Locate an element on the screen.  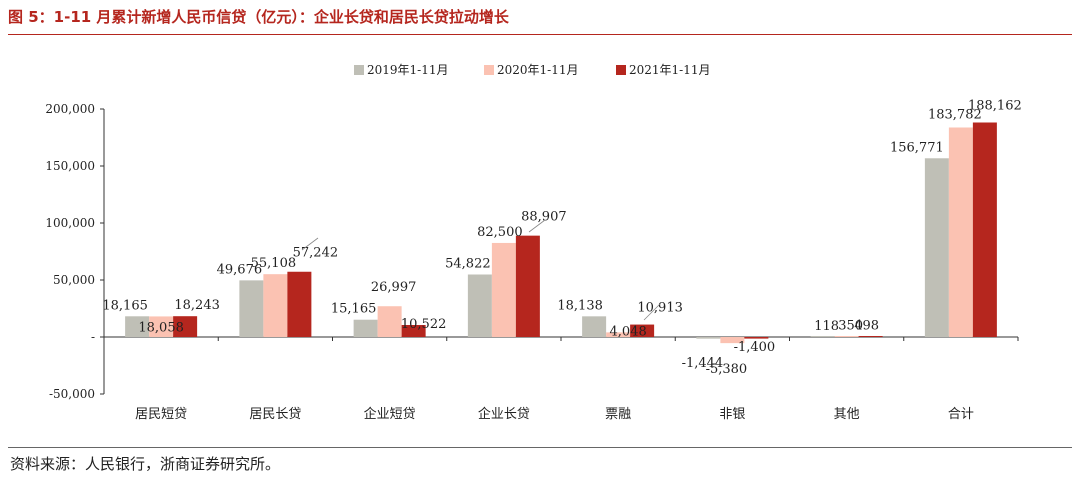
y-tick-label: -50,000 is located at coordinates (72, 394).